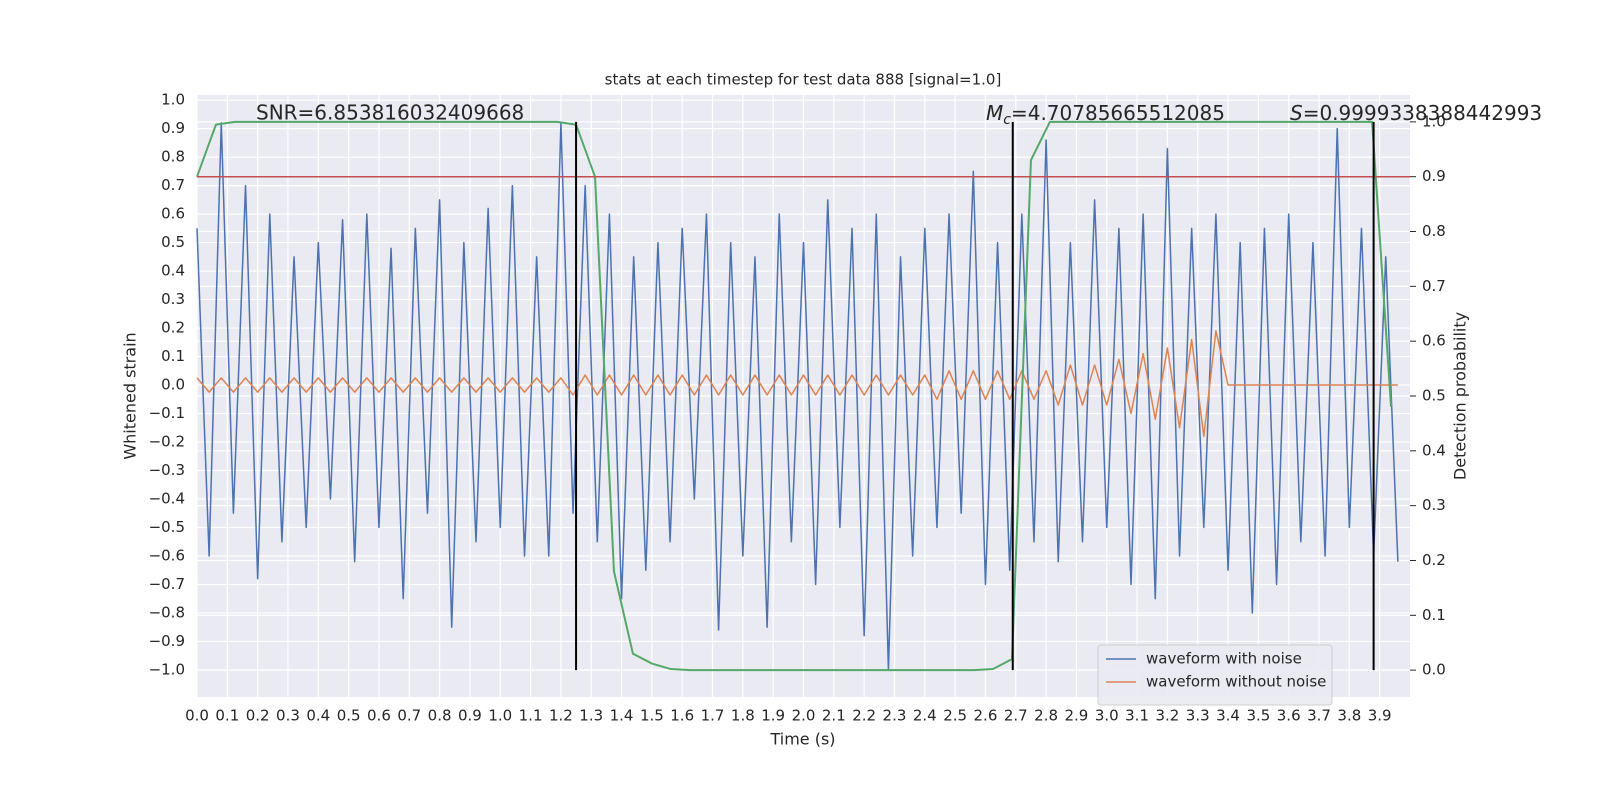 Image resolution: width=1600 pixels, height=800 pixels. What do you see at coordinates (797, 384) in the screenshot?
I see `series-line` at bounding box center [797, 384].